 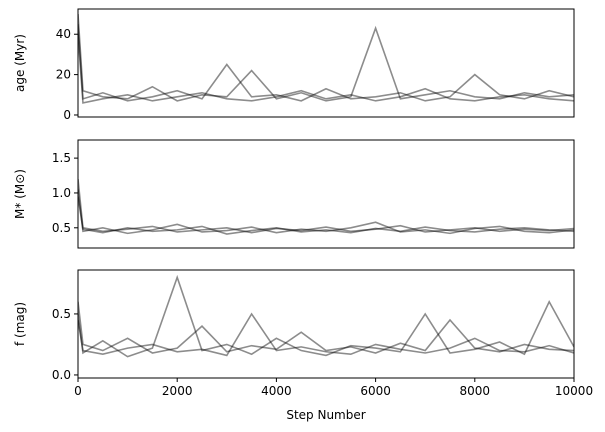 I want to click on y-tick-label: 0, so click(x=67, y=115).